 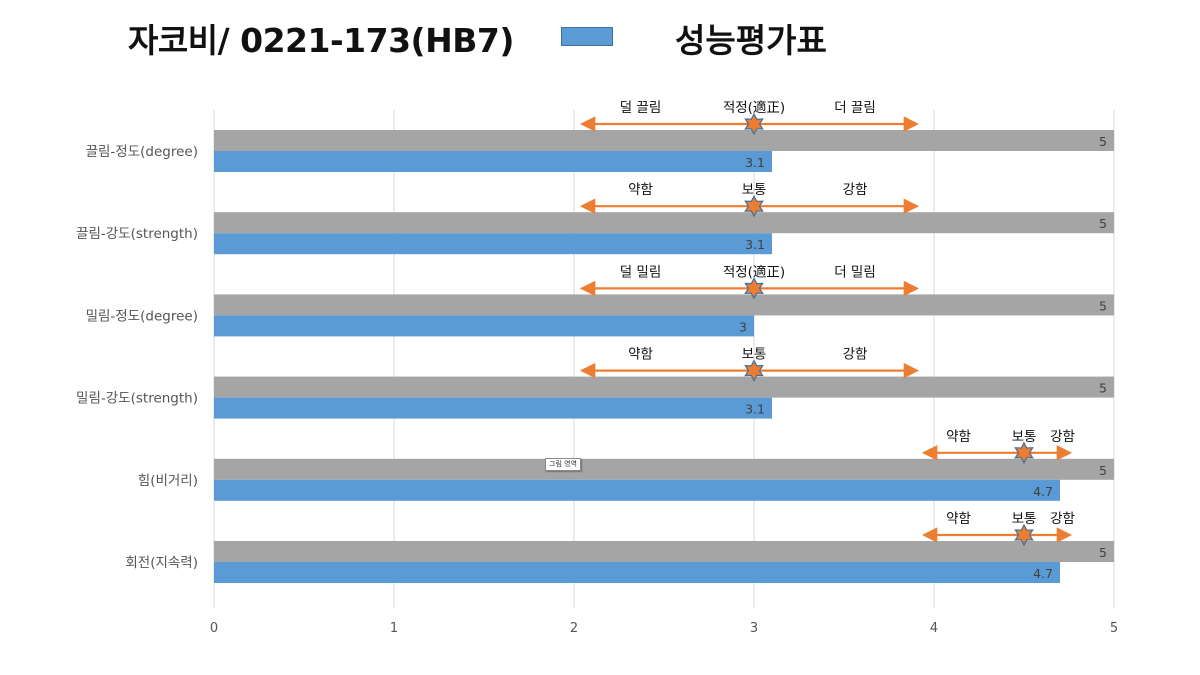 I want to click on legend-label: 성능평가표, so click(x=751, y=40).